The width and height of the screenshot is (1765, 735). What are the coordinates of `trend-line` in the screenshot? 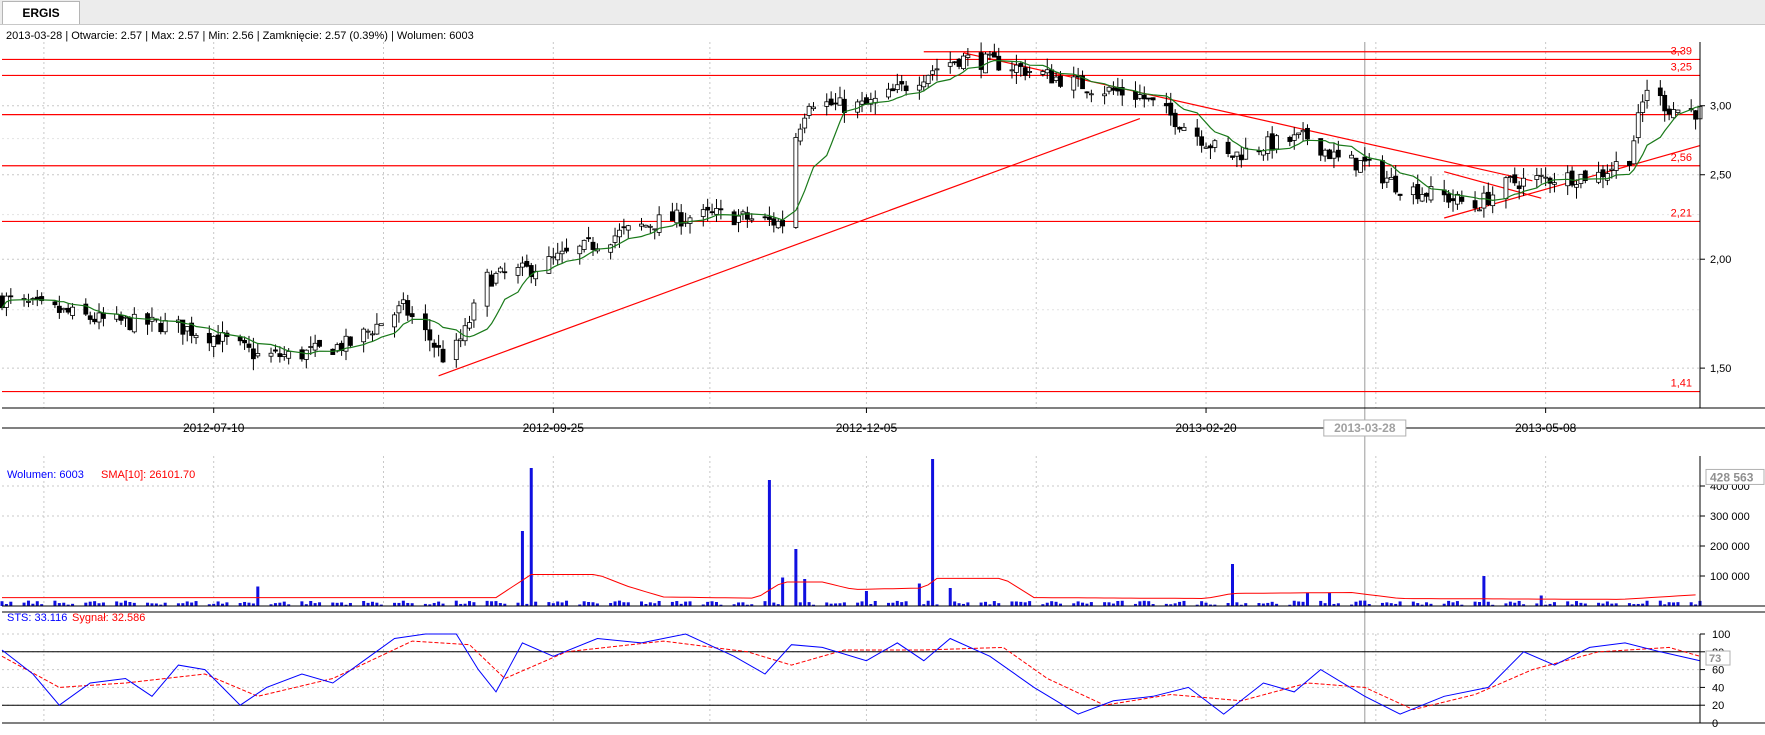 It's located at (1493, 185).